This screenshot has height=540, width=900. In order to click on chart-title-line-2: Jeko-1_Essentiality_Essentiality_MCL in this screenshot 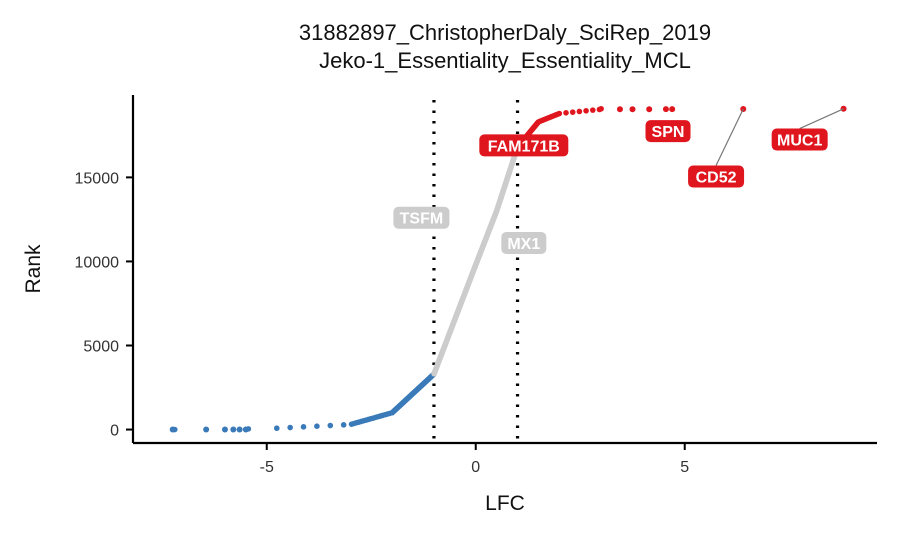, I will do `click(505, 60)`.